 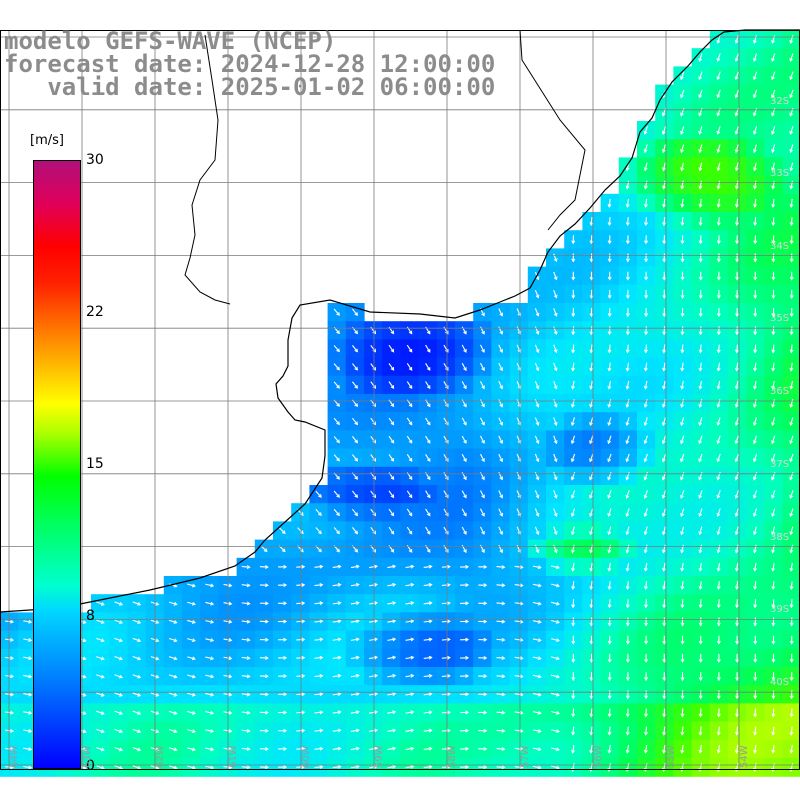 What do you see at coordinates (780, 464) in the screenshot?
I see `lat-label-37s: 37S` at bounding box center [780, 464].